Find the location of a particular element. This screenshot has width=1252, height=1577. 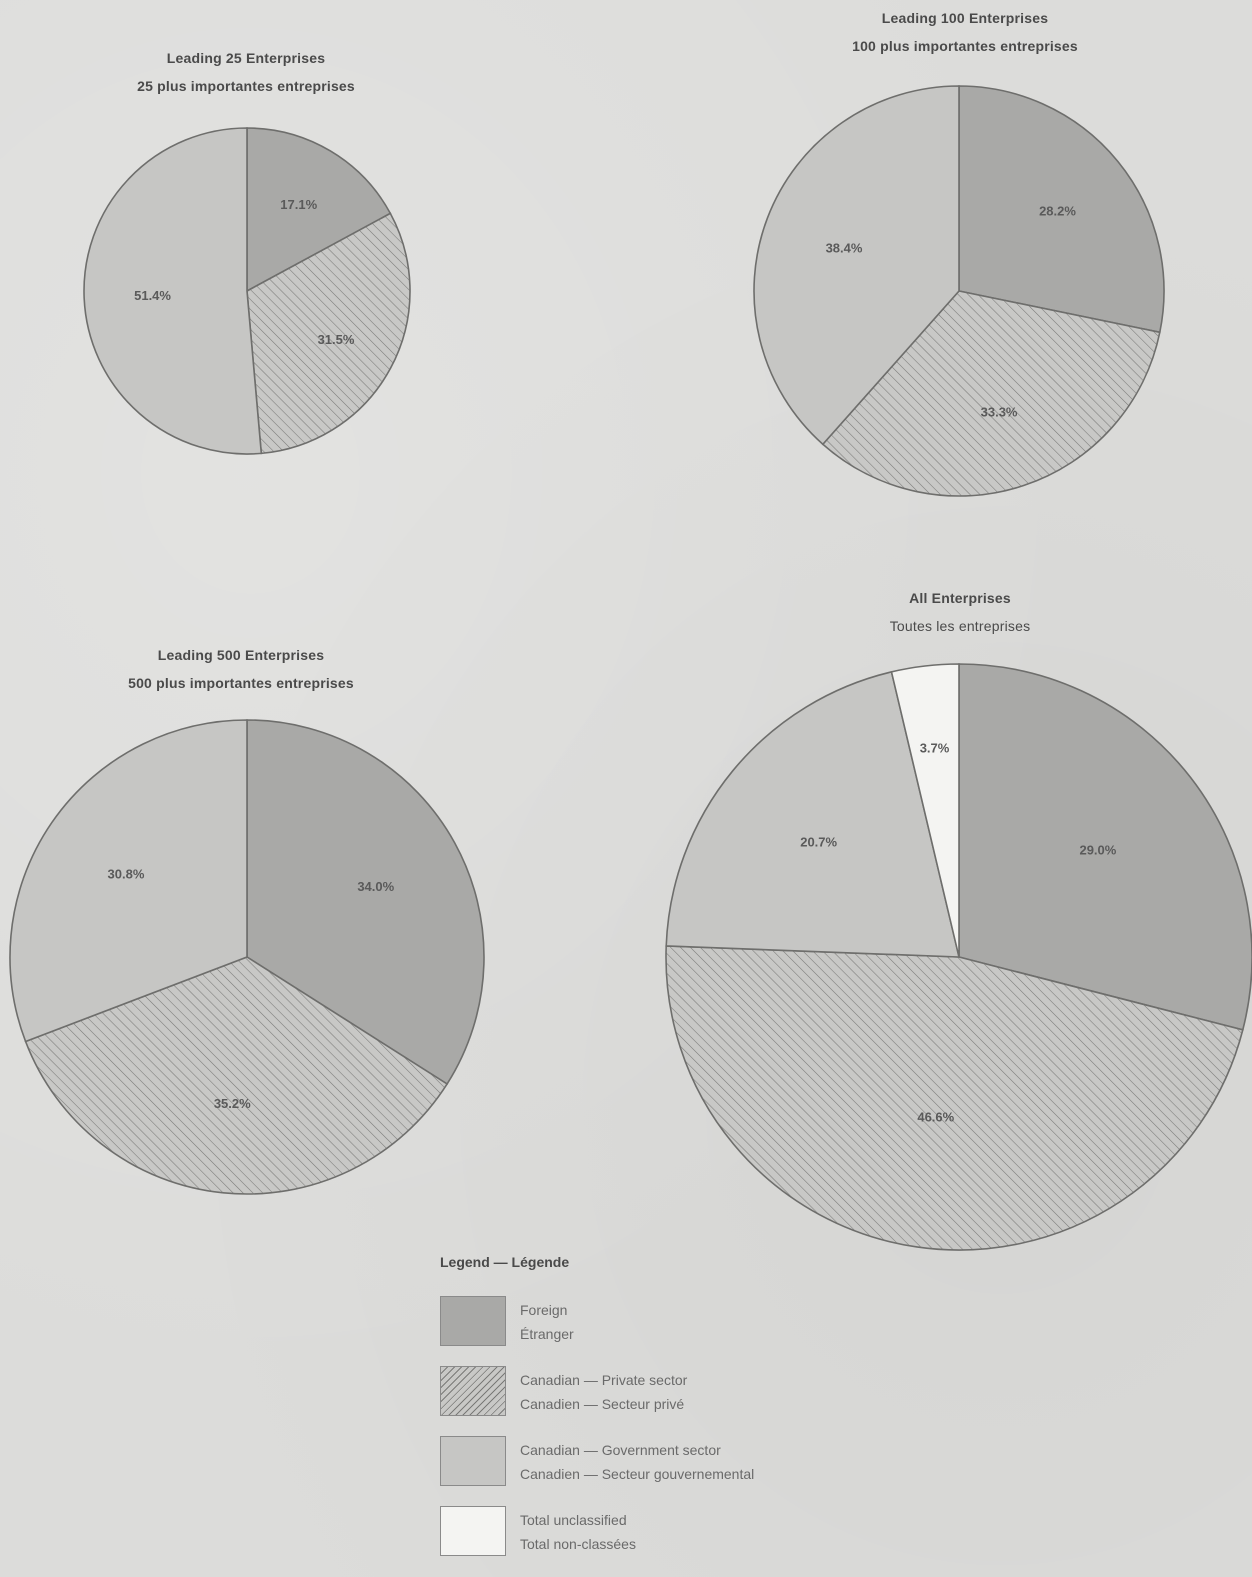

pie-slice-label: 46.6% is located at coordinates (935, 1116).